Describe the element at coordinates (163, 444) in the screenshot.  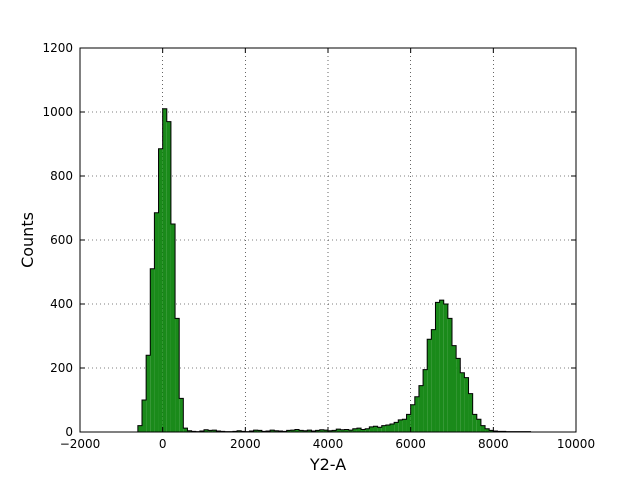
I see `x-tick-label: 0` at that location.